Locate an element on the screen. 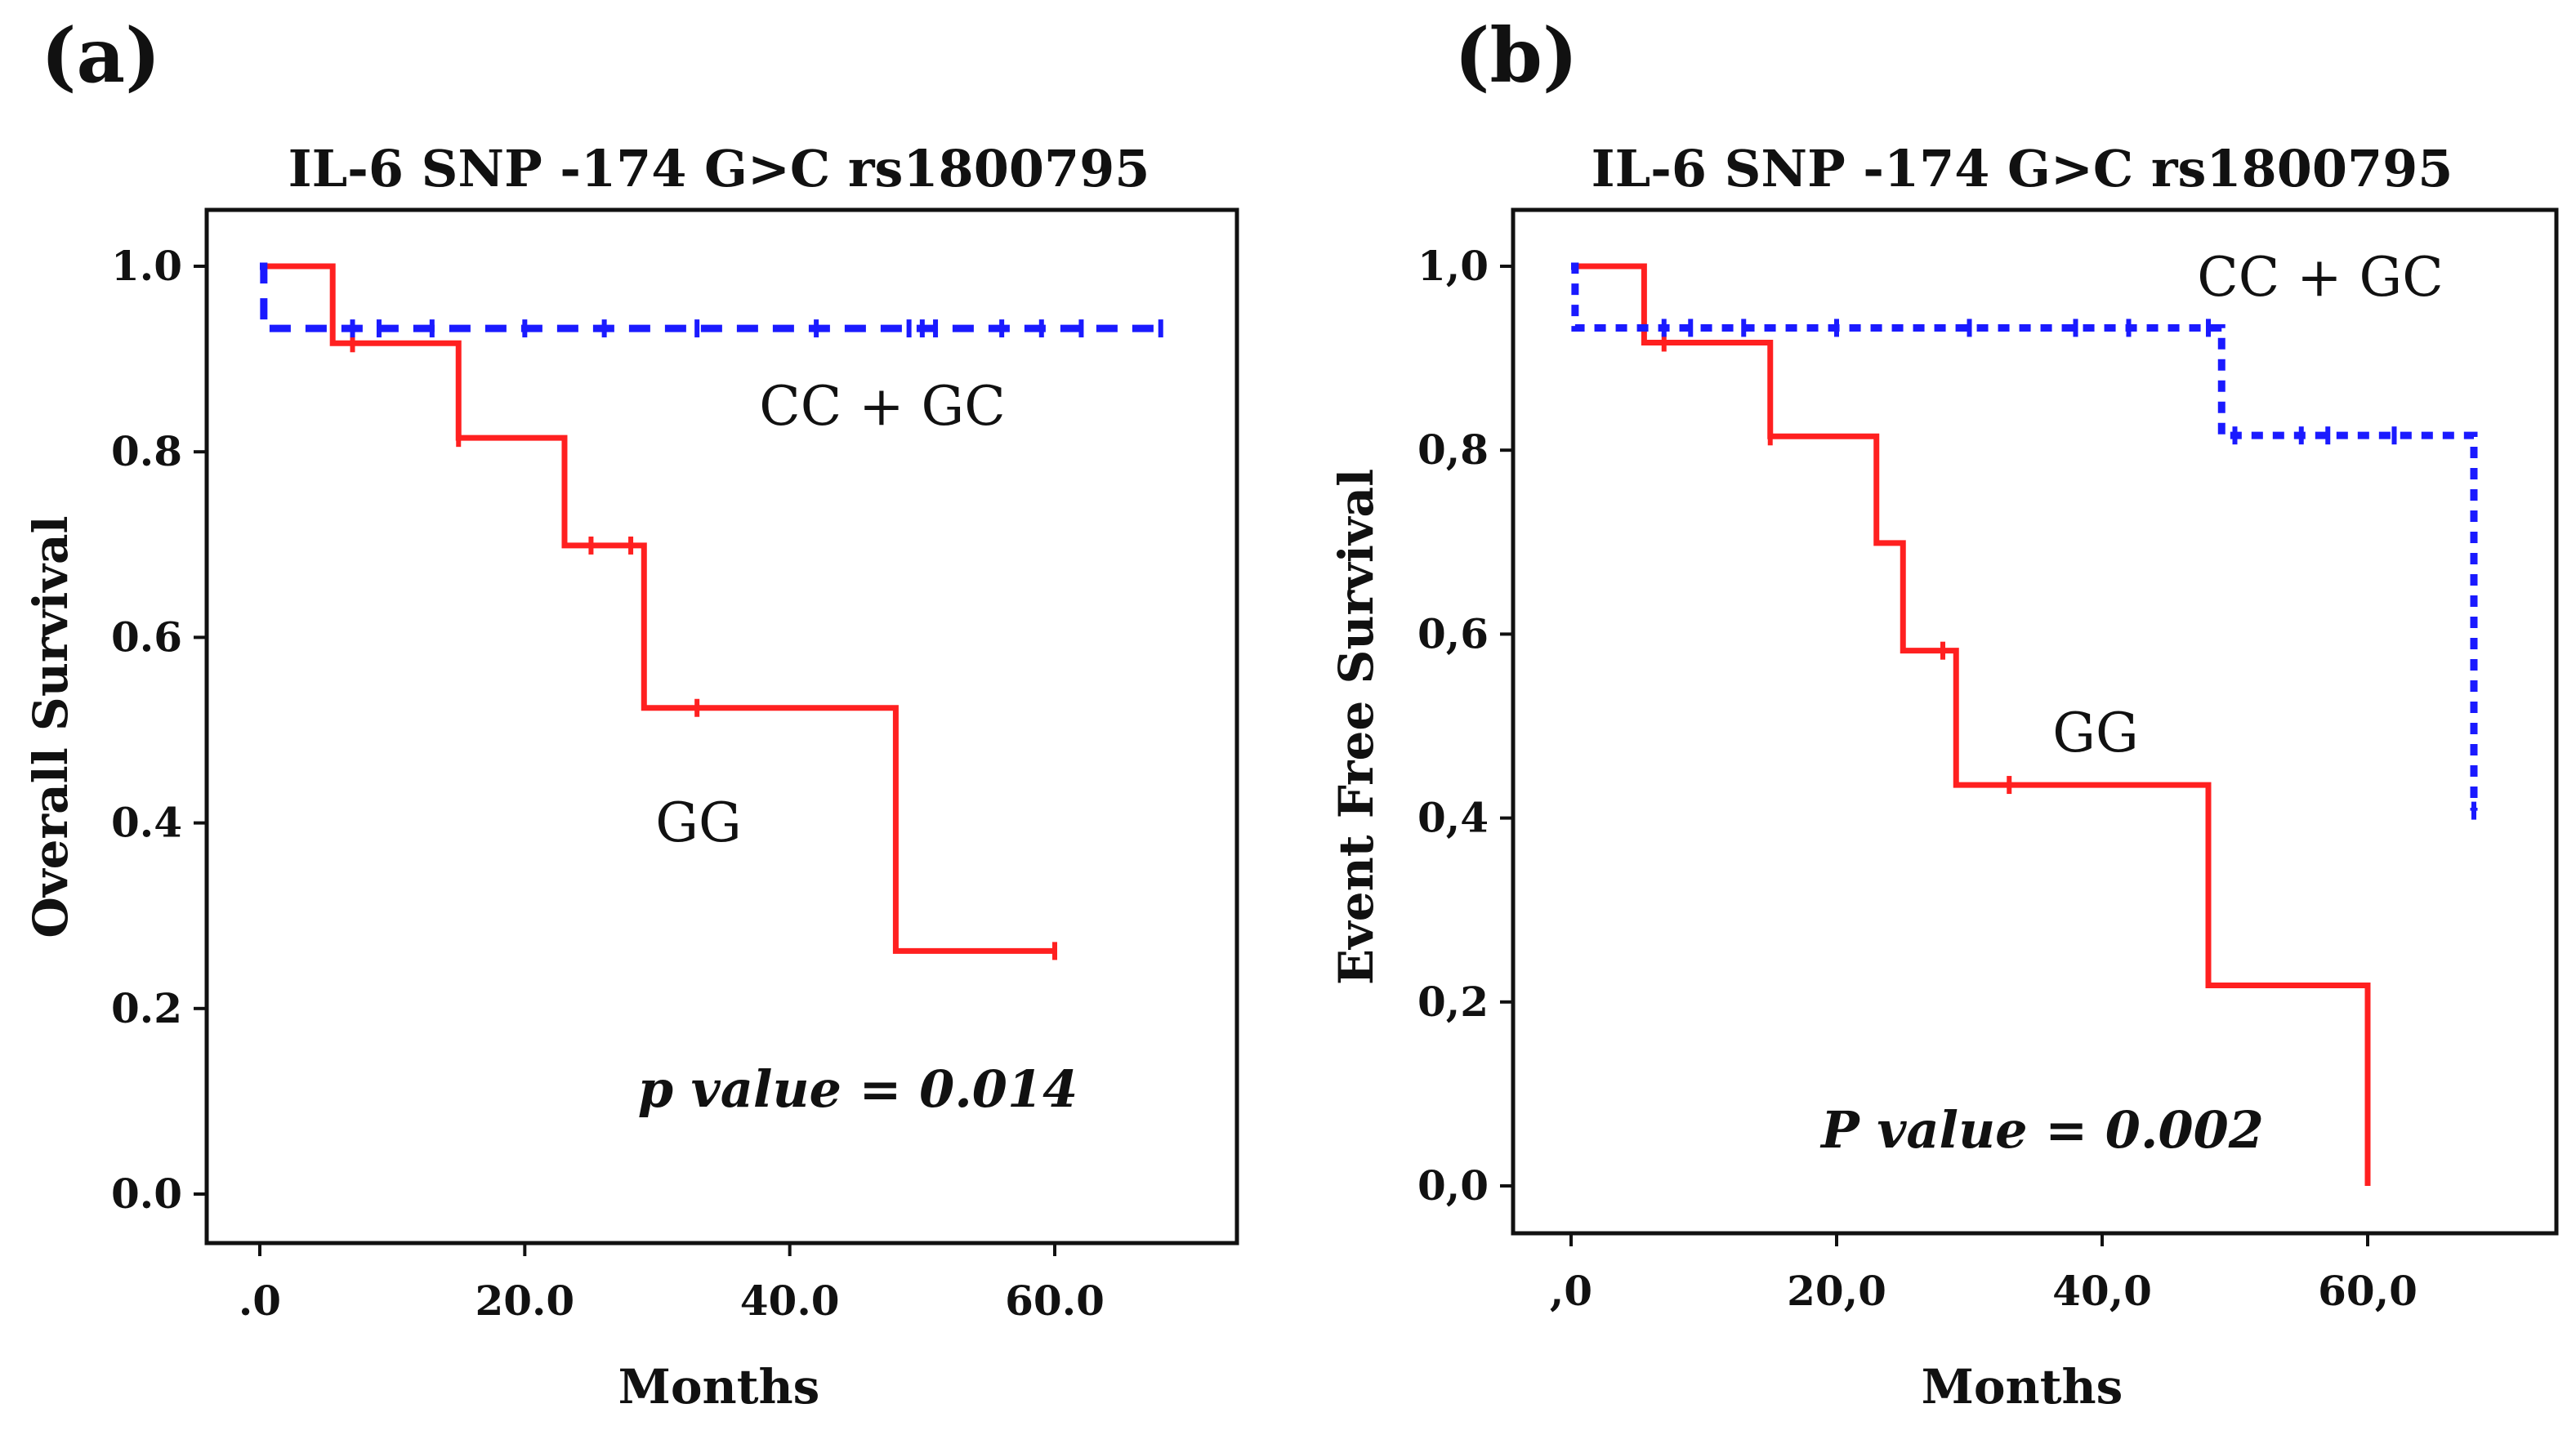 The image size is (2576, 1435). y-tick-label: 0.2 is located at coordinates (146, 1008).